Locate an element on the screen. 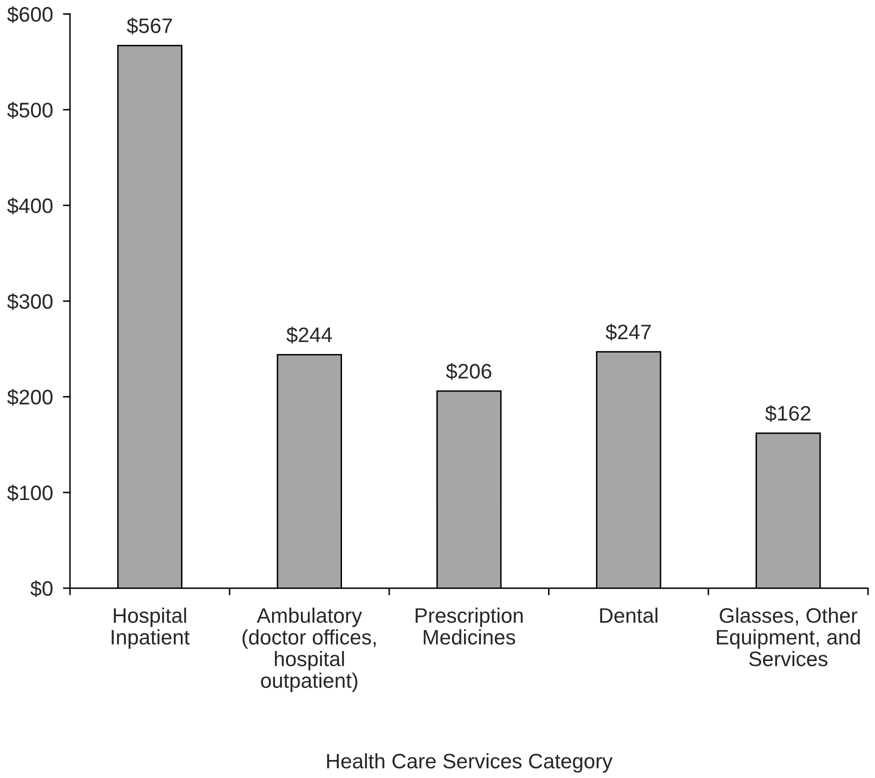 Image resolution: width=875 pixels, height=778 pixels. y-tick-label: $400 is located at coordinates (30, 206).